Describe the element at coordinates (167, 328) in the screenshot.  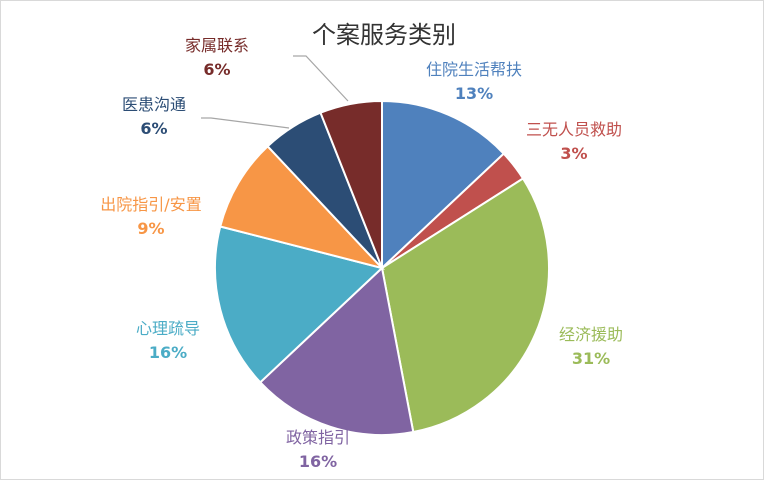
I see `slice-name: 心理疏导` at that location.